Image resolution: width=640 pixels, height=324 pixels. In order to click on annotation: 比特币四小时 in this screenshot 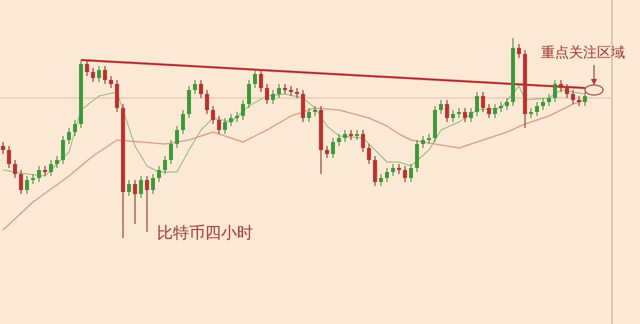, I will do `click(205, 232)`.